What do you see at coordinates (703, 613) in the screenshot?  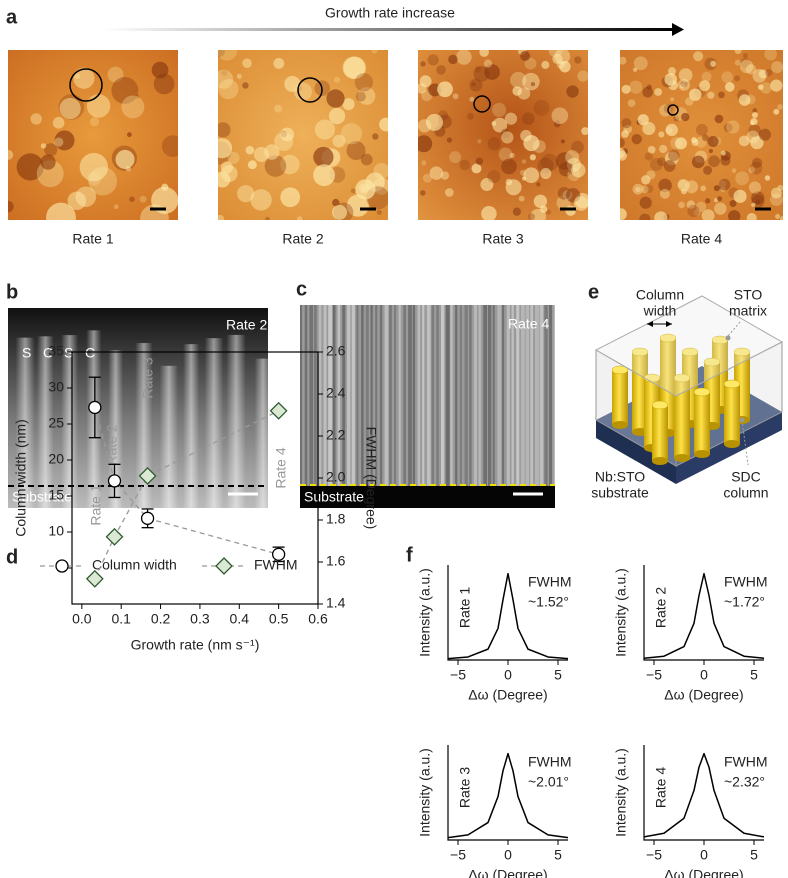 I see `axes` at bounding box center [703, 613].